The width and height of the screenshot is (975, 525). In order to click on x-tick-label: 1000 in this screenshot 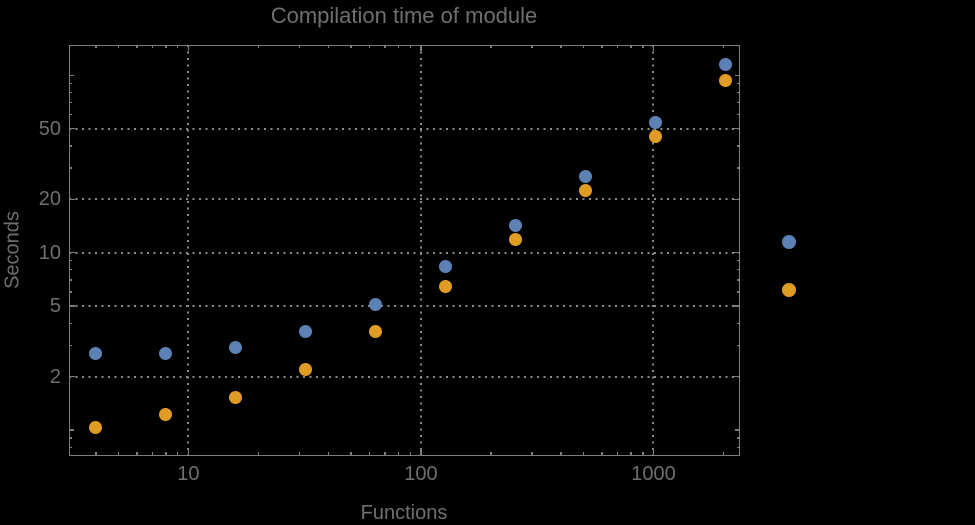, I will do `click(653, 474)`.